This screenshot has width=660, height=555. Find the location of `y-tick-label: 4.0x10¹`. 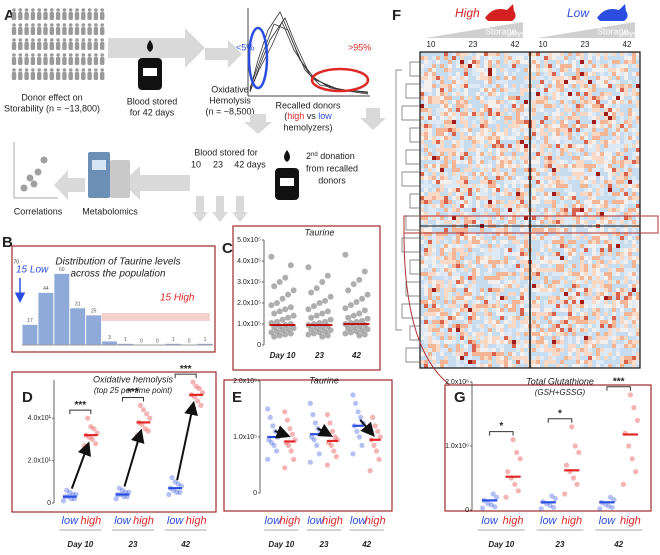

y-tick-label: 4.0x10¹ is located at coordinates (40, 418).